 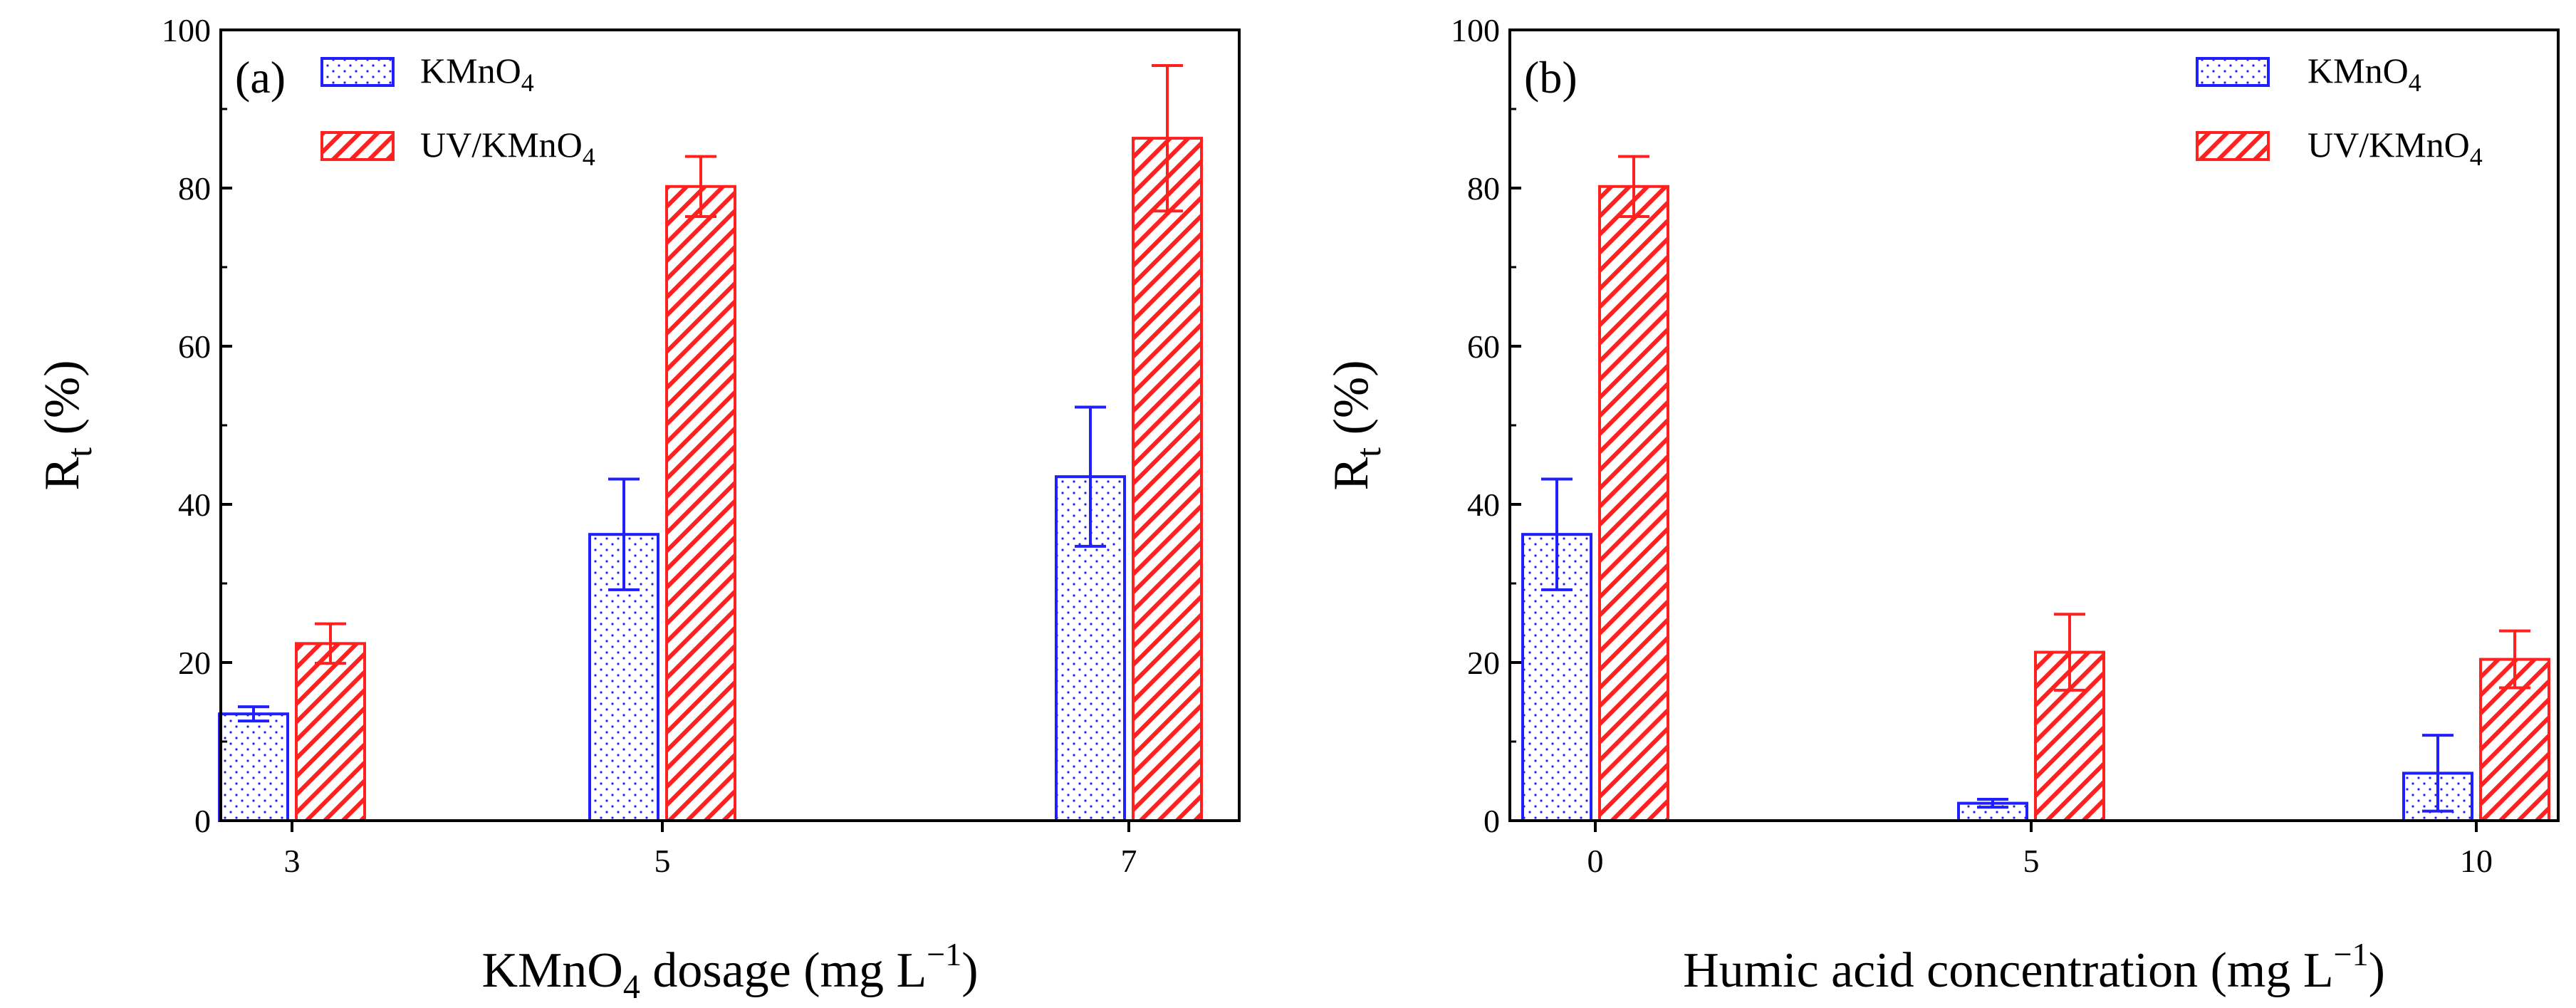 I want to click on x-tick-label: 7, so click(x=1129, y=861).